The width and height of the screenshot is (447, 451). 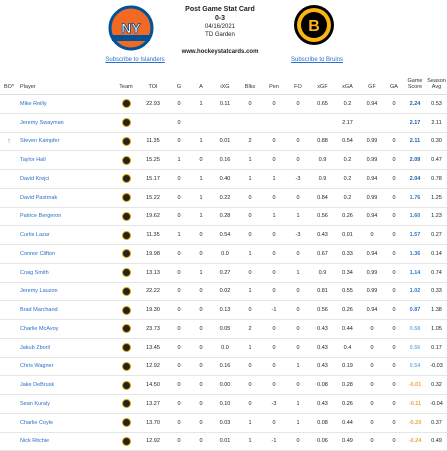 I want to click on cell-toi: 12.92, so click(x=153, y=367).